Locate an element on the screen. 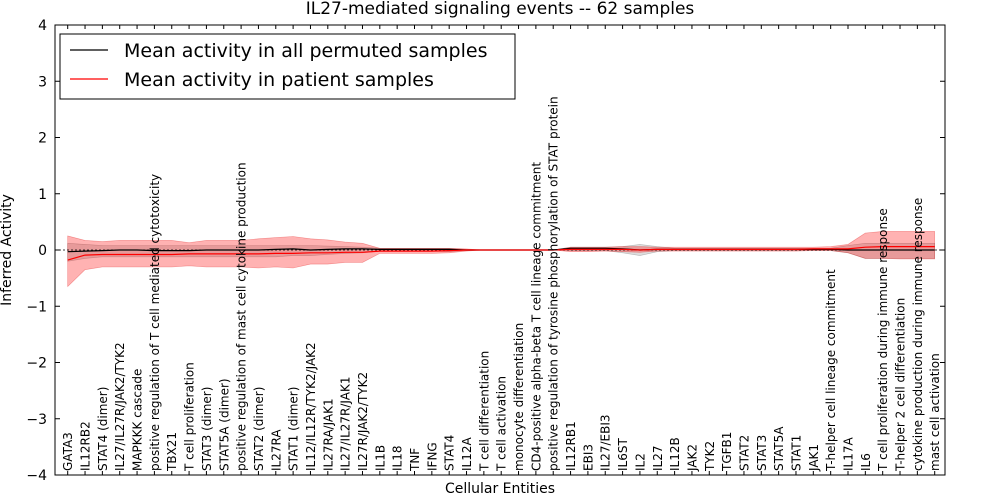  x-tick-label: IL1B is located at coordinates (380, 458).